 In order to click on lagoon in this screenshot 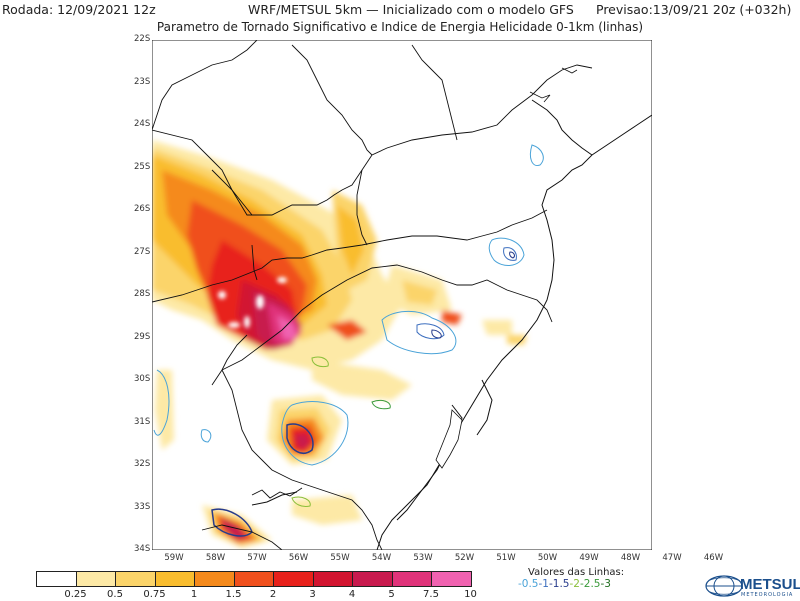, I will do `click(449, 439)`.